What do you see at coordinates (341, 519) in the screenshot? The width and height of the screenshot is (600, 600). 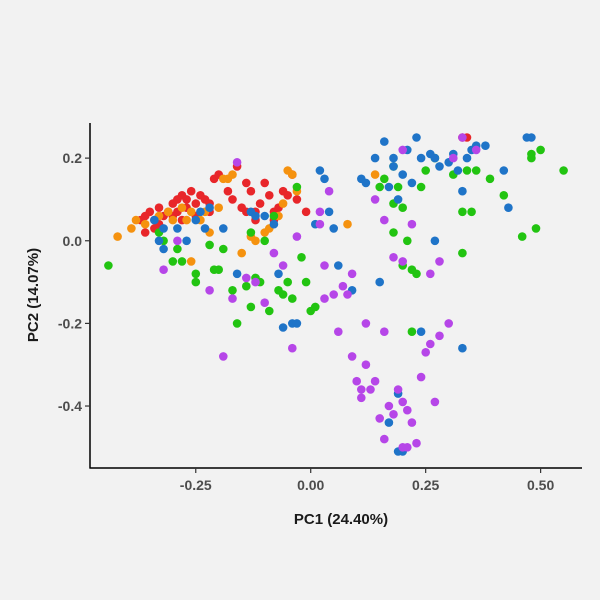 I see `x-axis-title: PC1 (24.40%)` at bounding box center [341, 519].